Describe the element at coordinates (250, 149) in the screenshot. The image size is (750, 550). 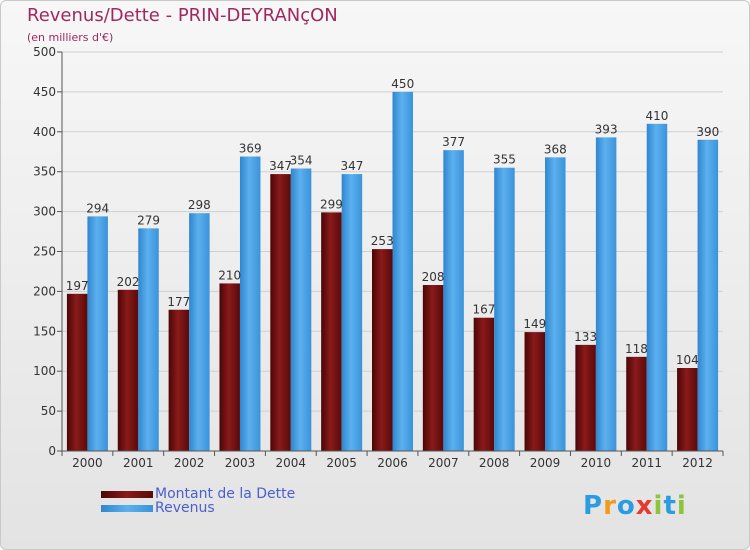
I see `data-label-revenus: 369` at that location.